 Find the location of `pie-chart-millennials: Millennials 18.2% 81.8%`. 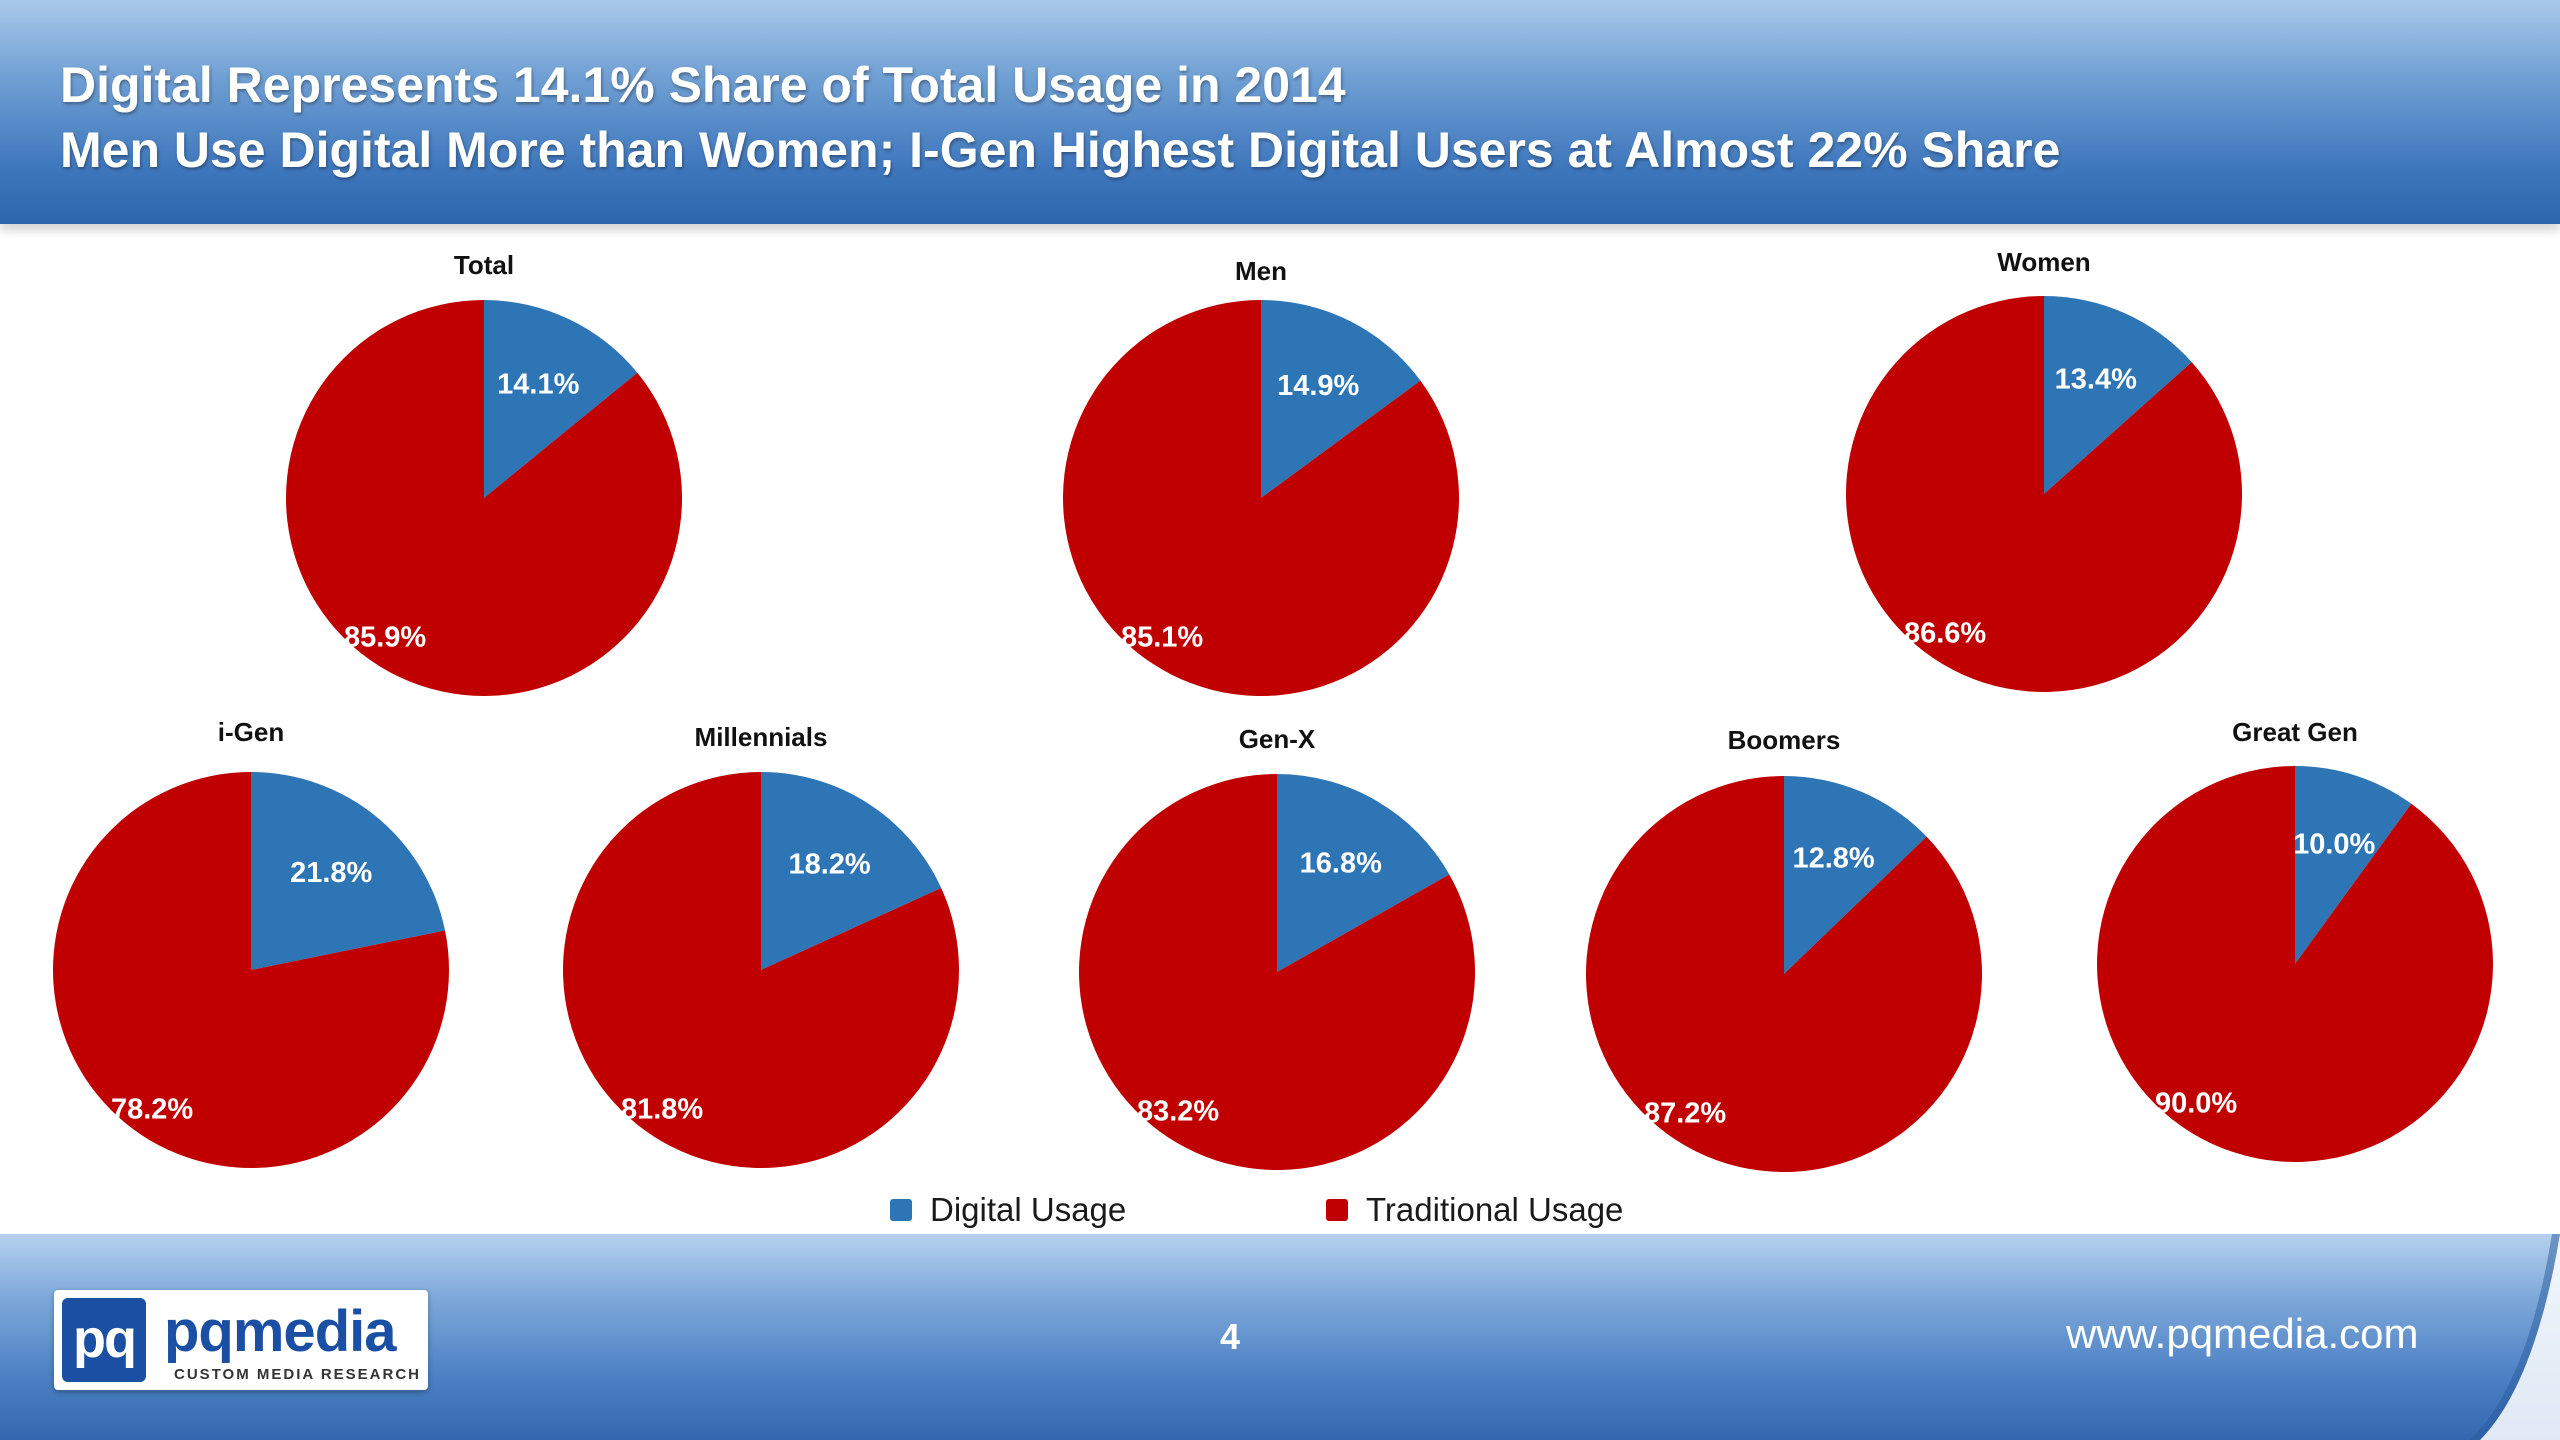

pie-chart-millennials: Millennials 18.2% 81.8% is located at coordinates (761, 945).